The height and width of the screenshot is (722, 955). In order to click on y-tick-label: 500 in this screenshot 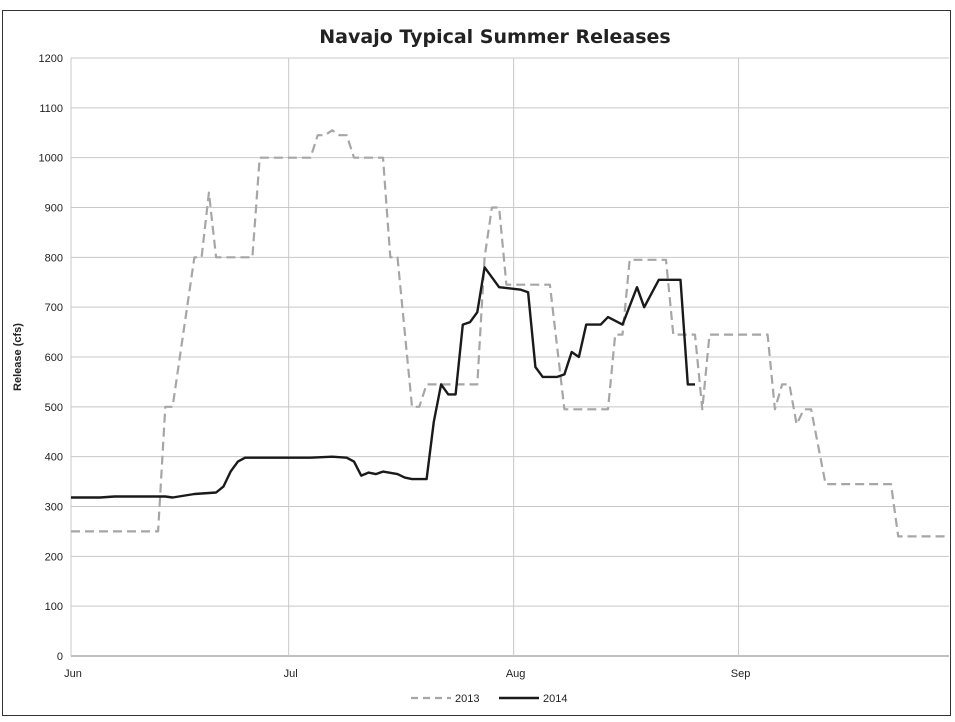, I will do `click(54, 408)`.